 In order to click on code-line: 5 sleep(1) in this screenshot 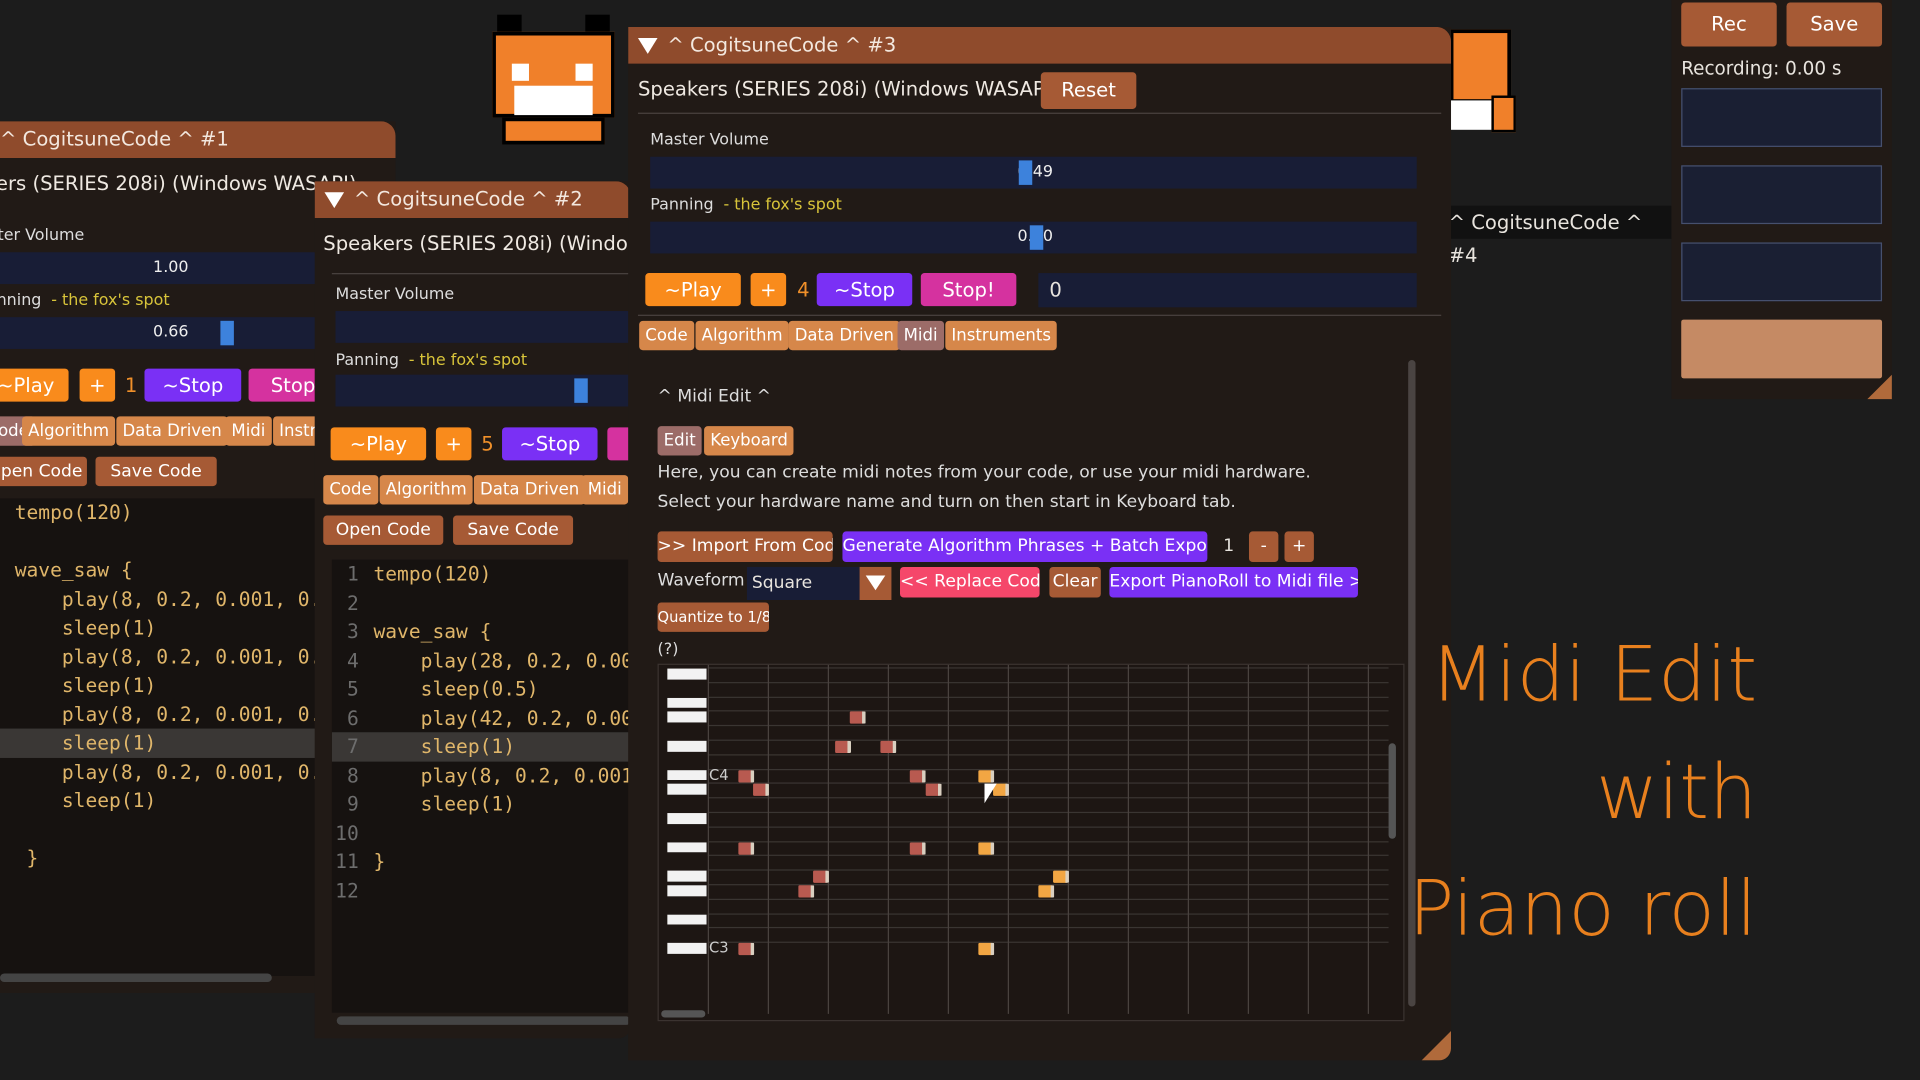, I will do `click(158, 627)`.